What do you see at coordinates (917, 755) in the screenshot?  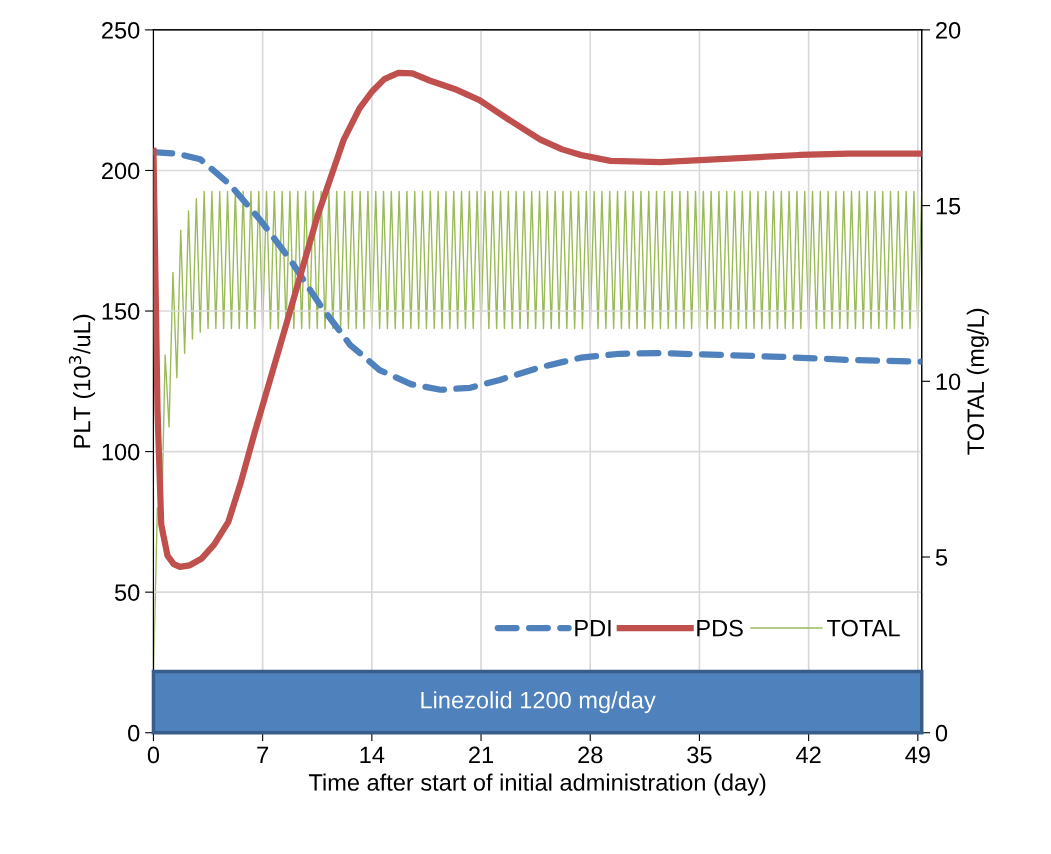 I see `x-tick-label: 49` at bounding box center [917, 755].